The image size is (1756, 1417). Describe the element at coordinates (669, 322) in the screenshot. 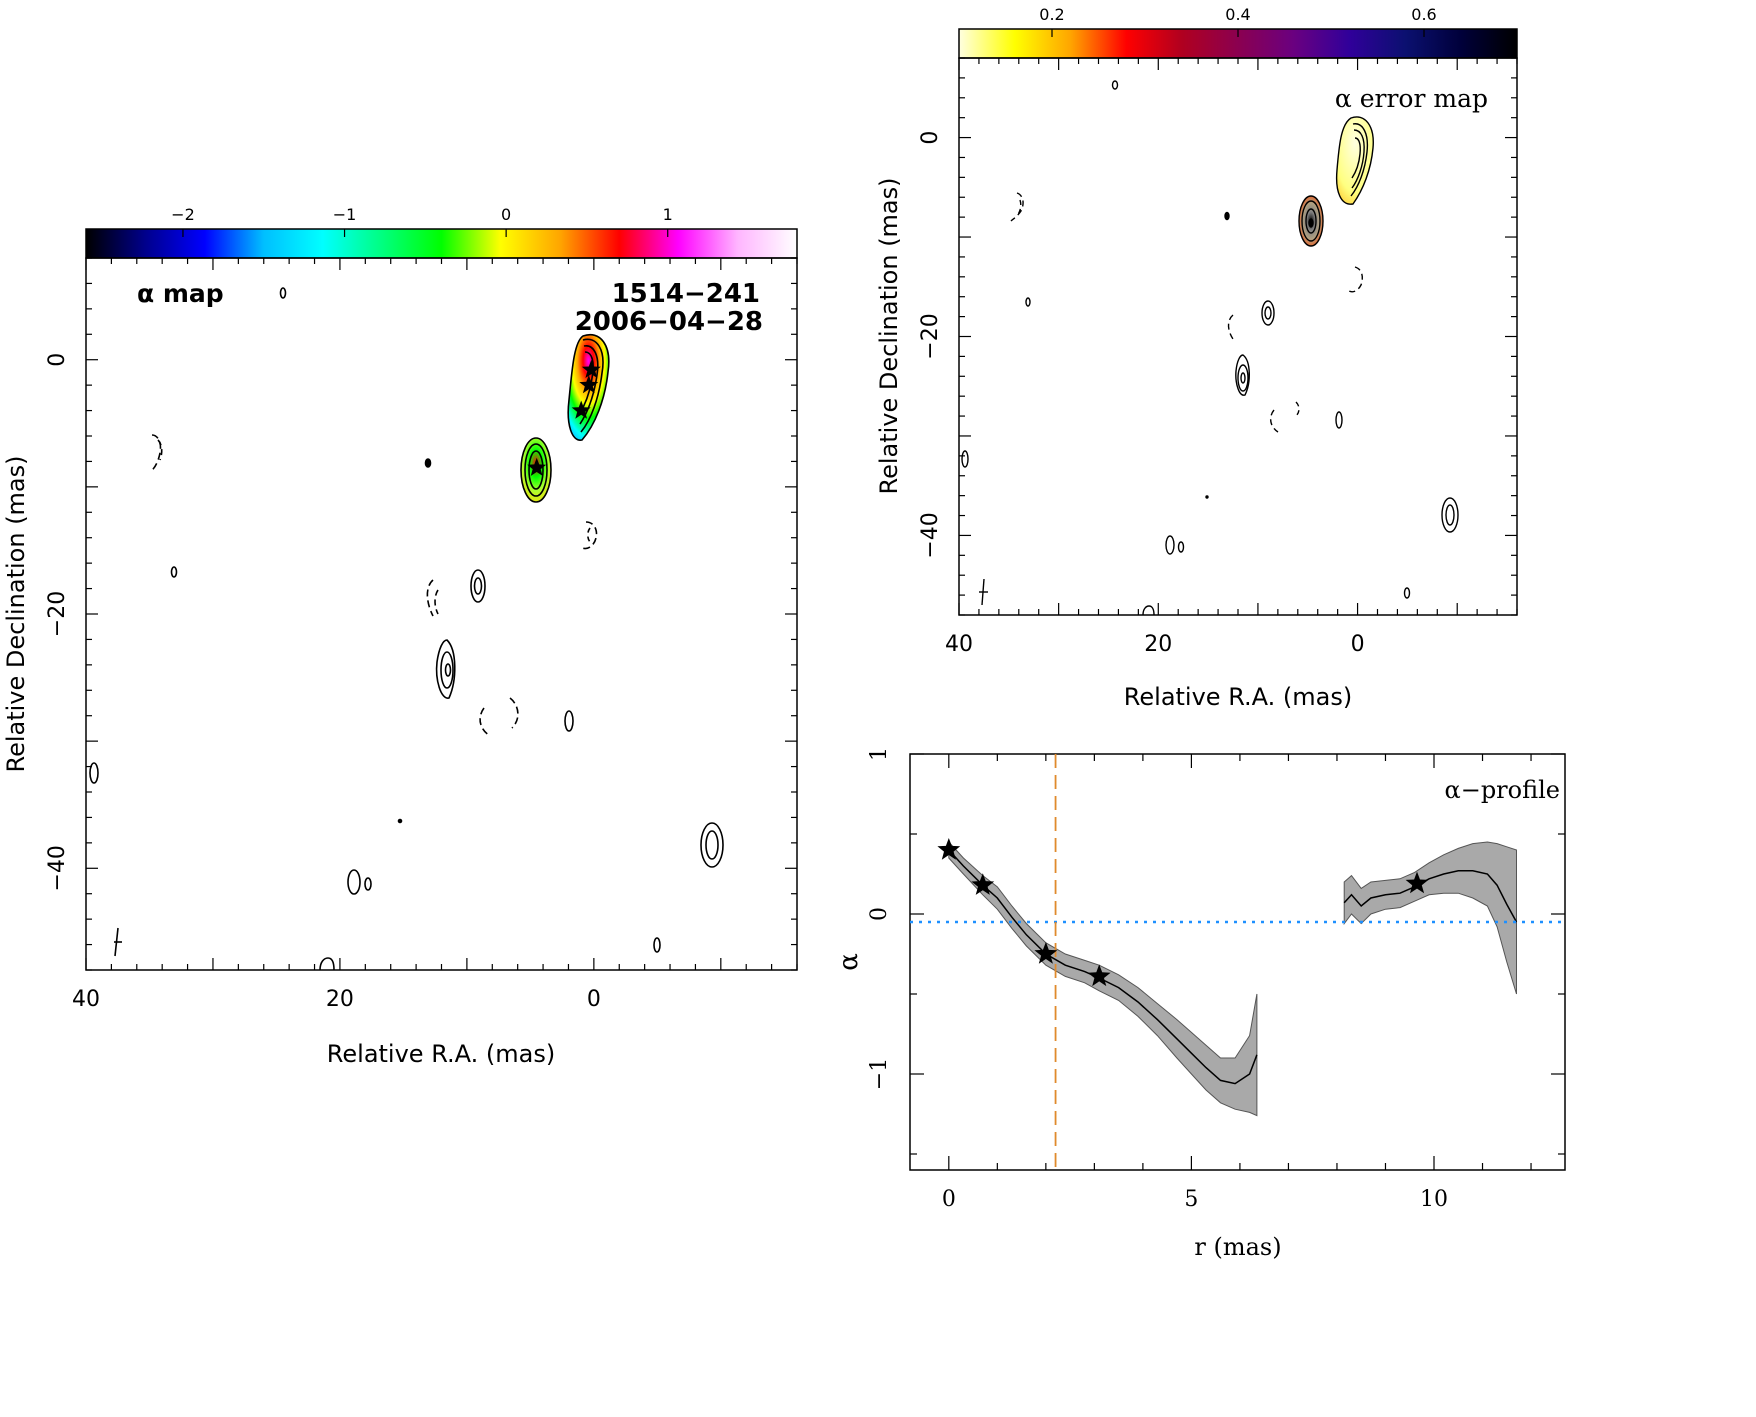

I see `observation-date: 2006−04−28` at that location.